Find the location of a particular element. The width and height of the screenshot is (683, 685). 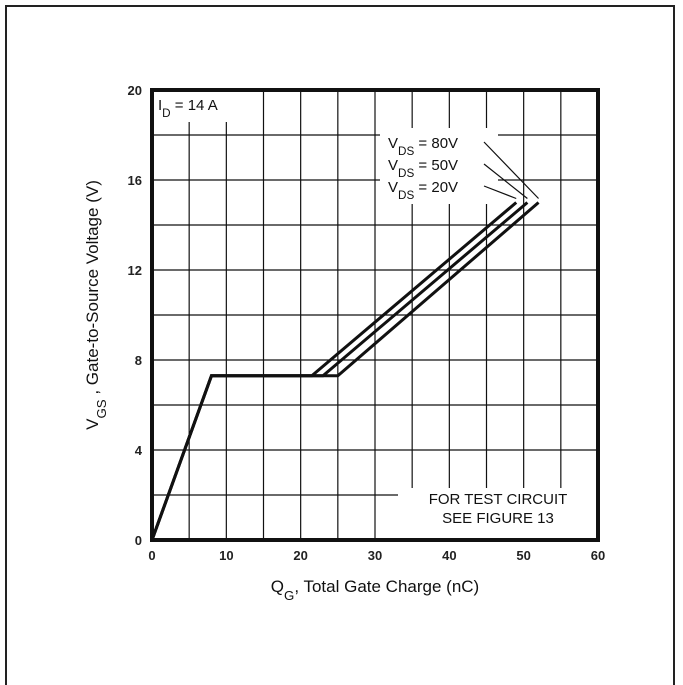

note-box is located at coordinates (497, 513).